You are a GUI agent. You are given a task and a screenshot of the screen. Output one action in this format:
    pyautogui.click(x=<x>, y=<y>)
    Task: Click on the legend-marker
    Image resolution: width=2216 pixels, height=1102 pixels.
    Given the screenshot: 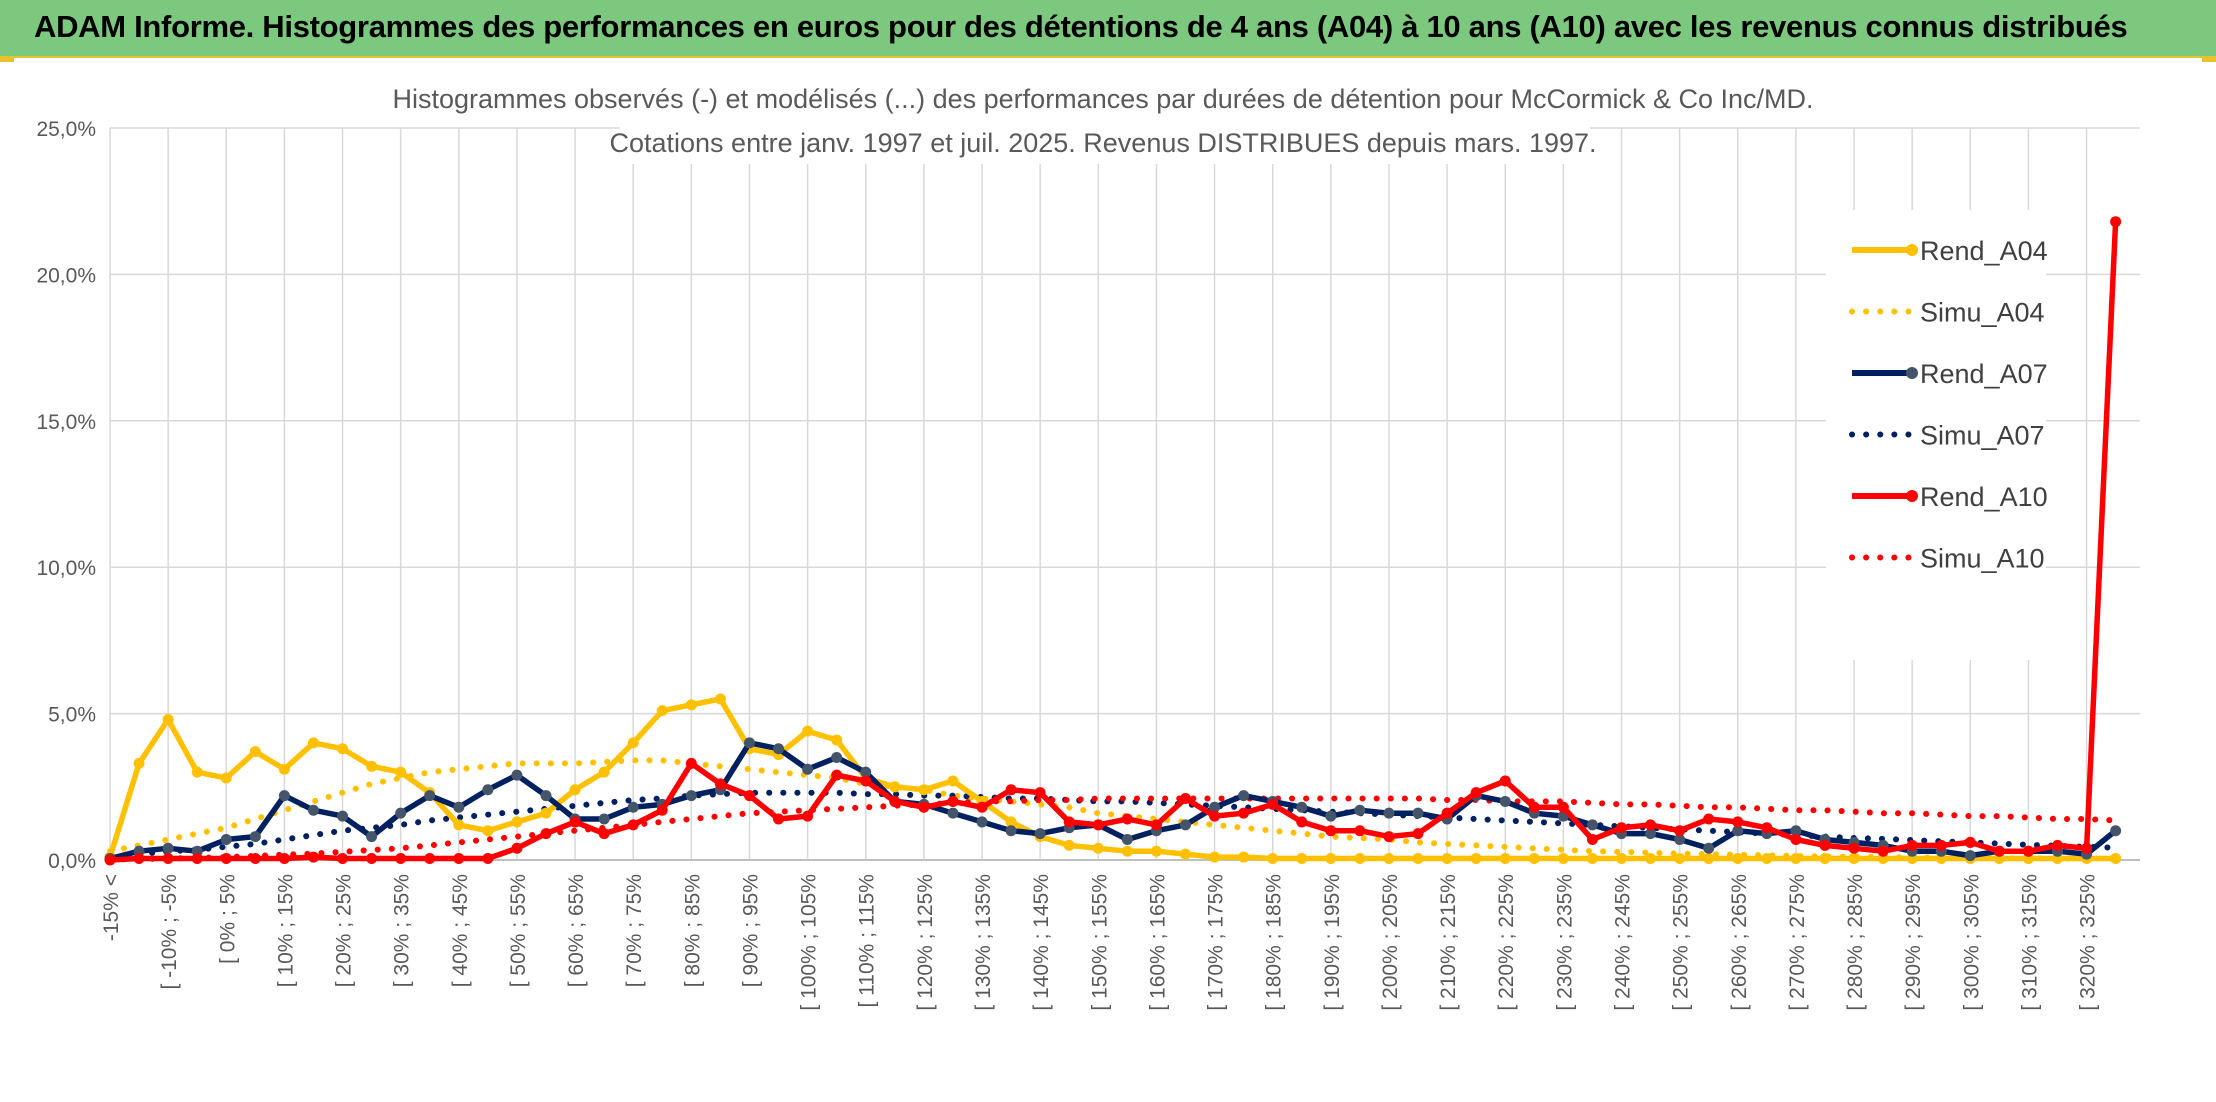 What is the action you would take?
    pyautogui.click(x=1912, y=250)
    